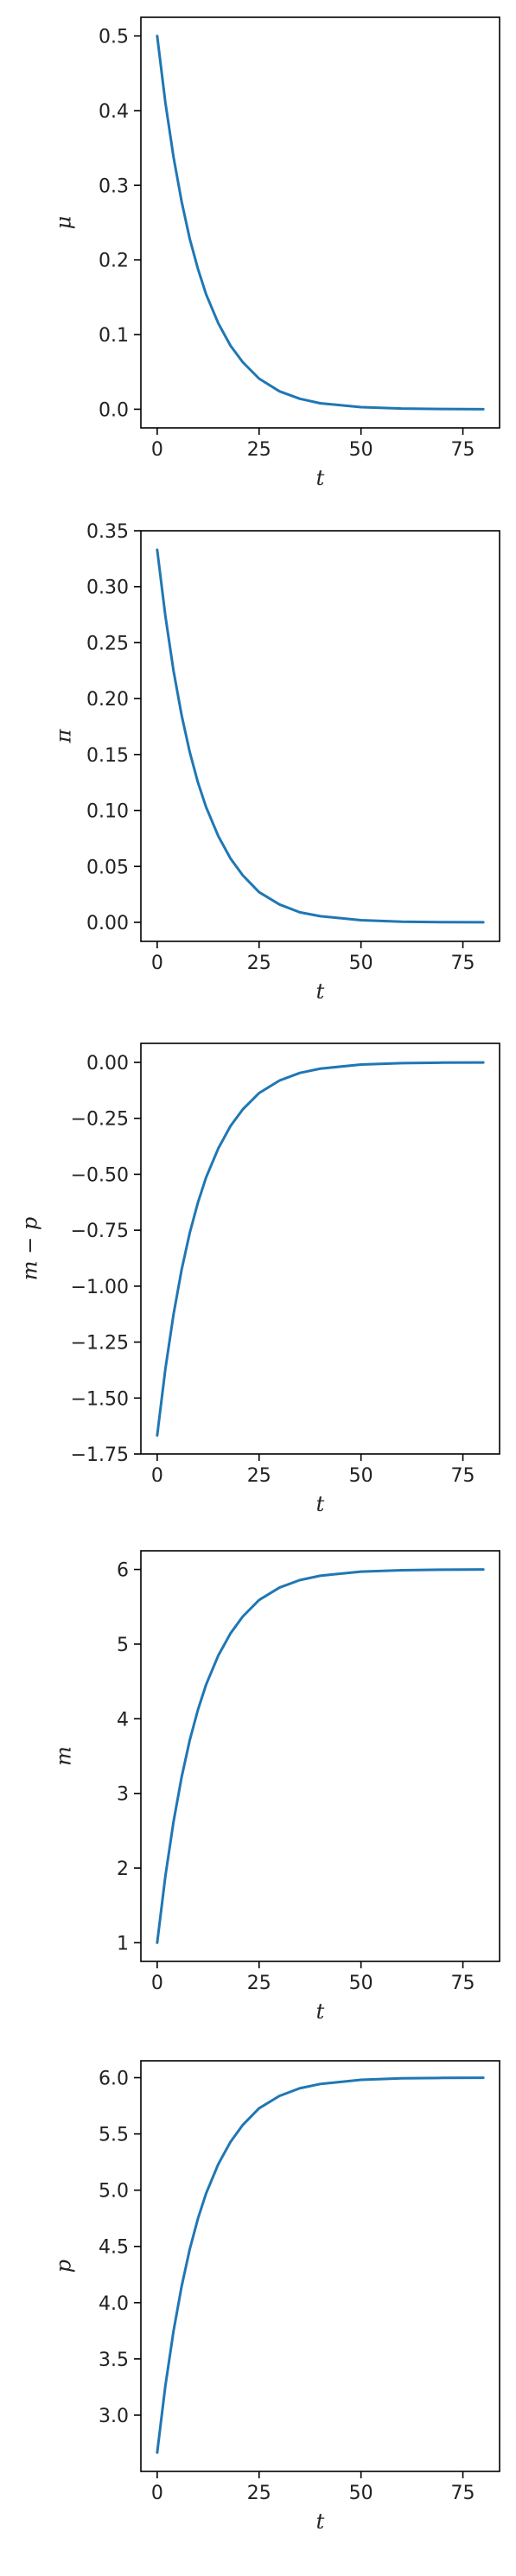  Describe the element at coordinates (114, 2304) in the screenshot. I see `y-tick-label: 4.0` at that location.